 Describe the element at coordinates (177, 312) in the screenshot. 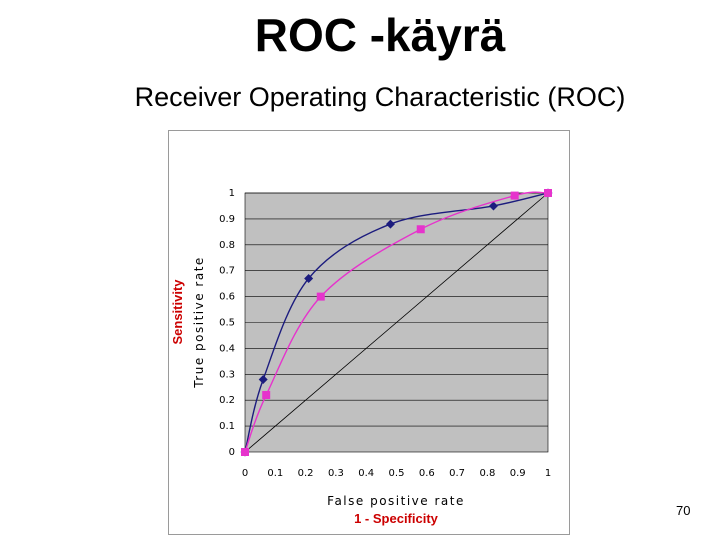

I see `sensitivity-label: Sensitivity` at that location.